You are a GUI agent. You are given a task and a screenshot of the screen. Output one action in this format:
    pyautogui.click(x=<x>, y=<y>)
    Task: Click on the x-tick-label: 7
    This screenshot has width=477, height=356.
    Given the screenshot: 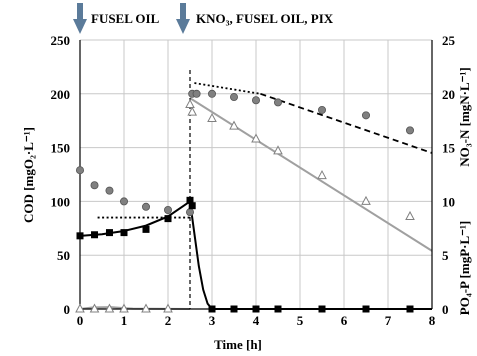 What is the action you would take?
    pyautogui.click(x=388, y=320)
    